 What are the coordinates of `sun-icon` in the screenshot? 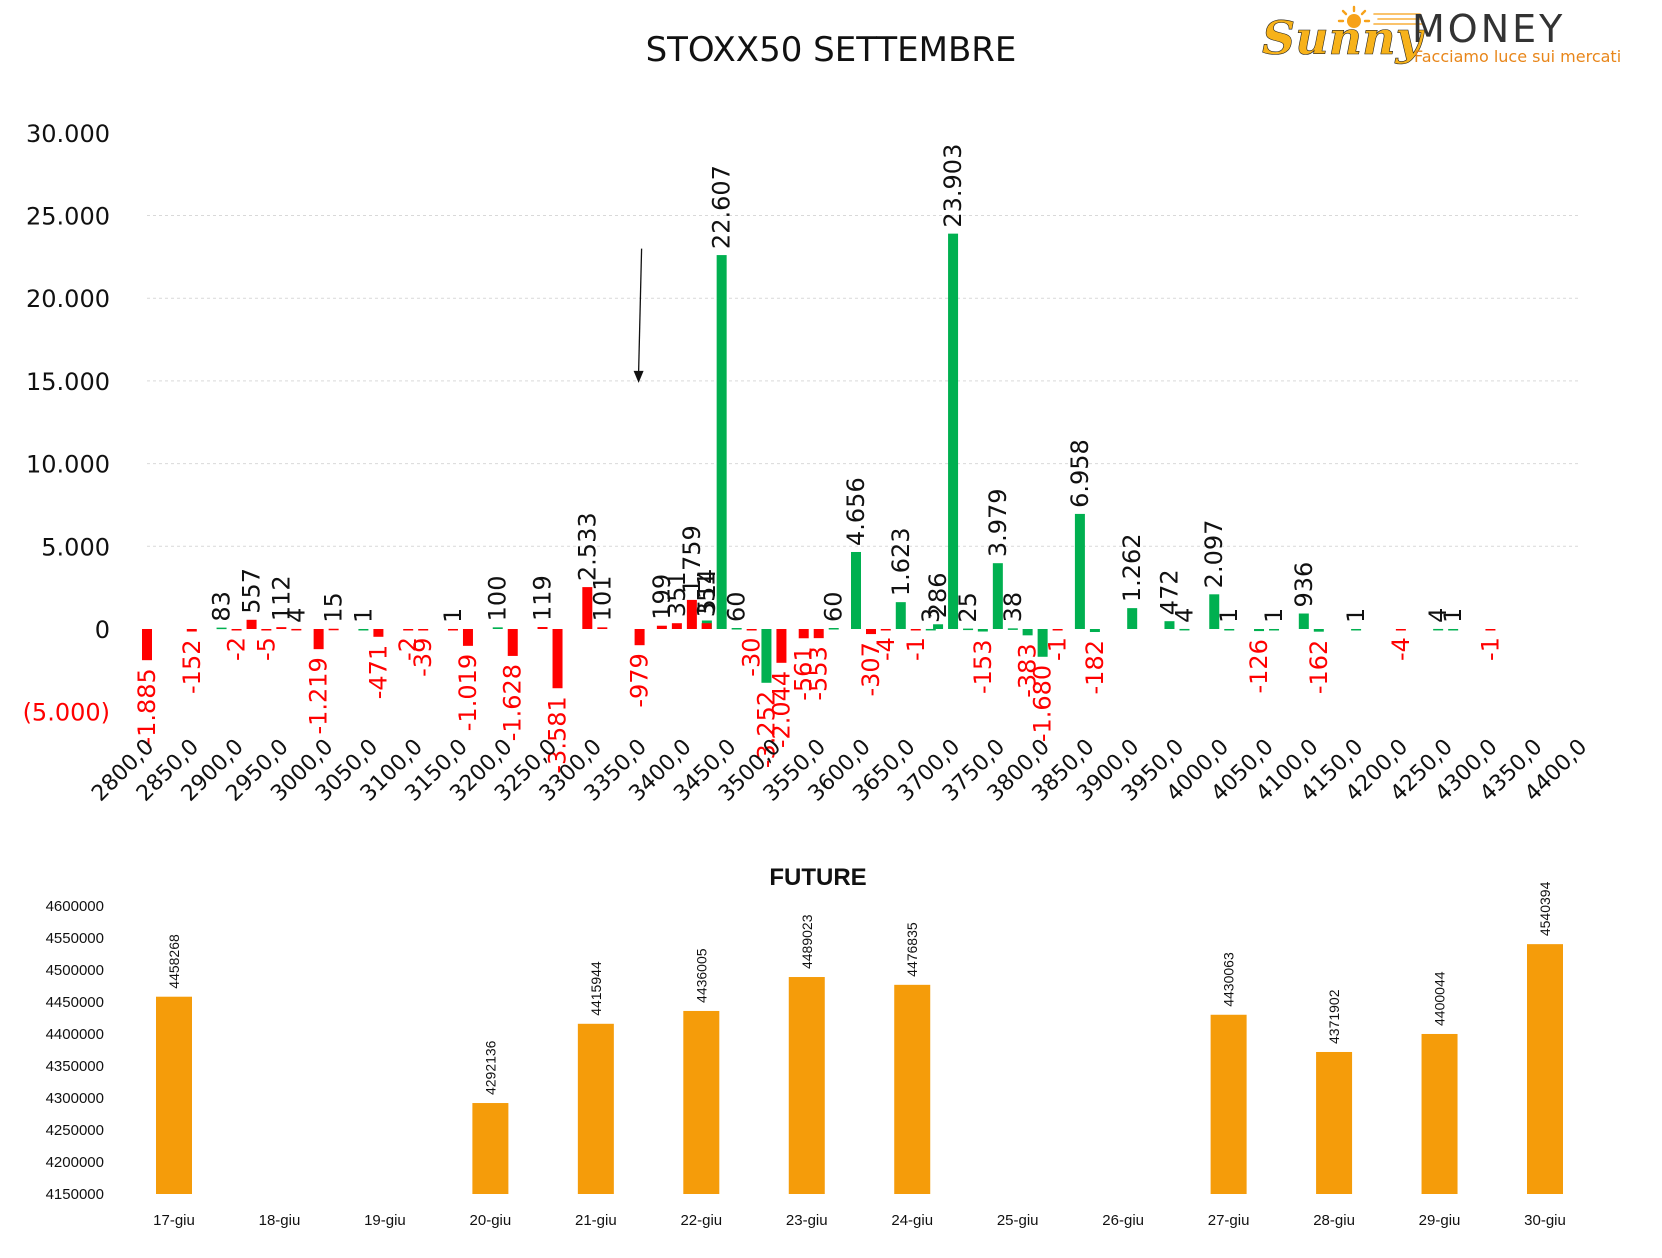 It's located at (1380, 16).